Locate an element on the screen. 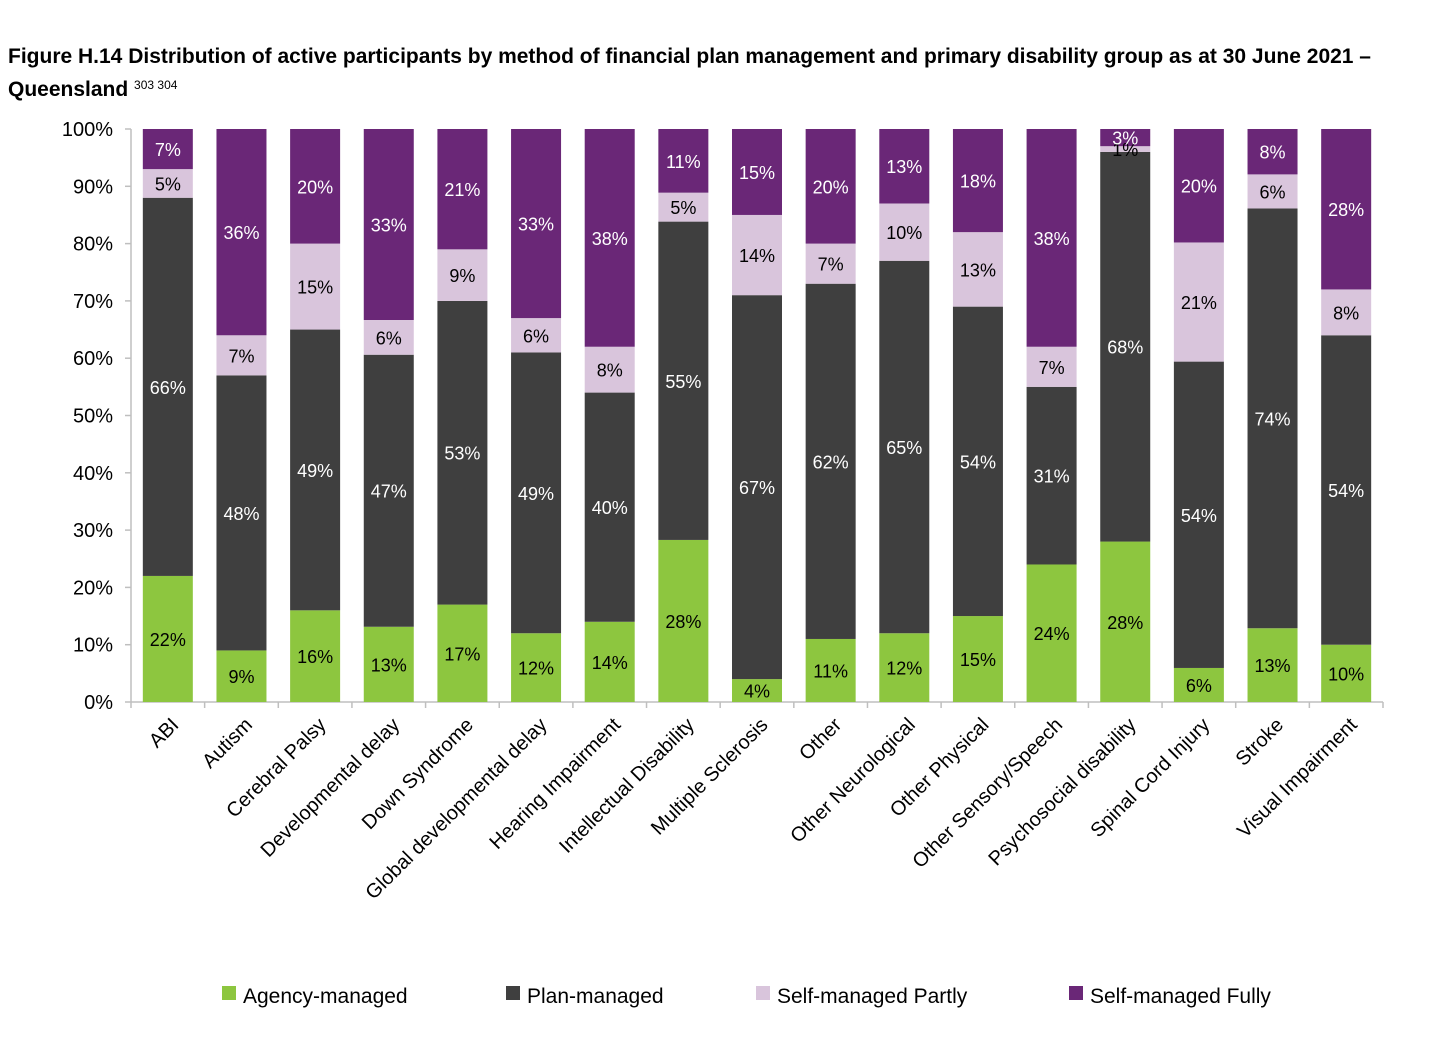  data-label: 4% is located at coordinates (757, 692).